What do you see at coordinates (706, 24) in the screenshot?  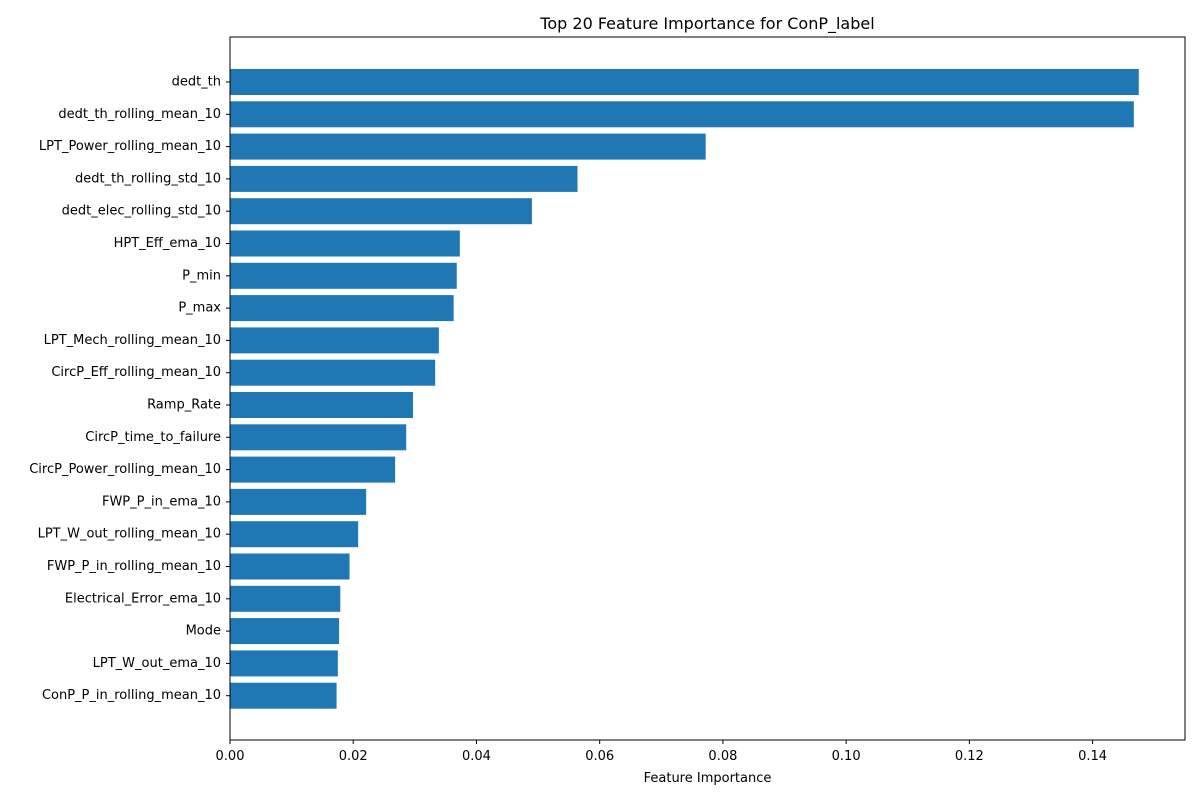 I see `chart-title: Top 20 Feature Importance for ConP_label` at bounding box center [706, 24].